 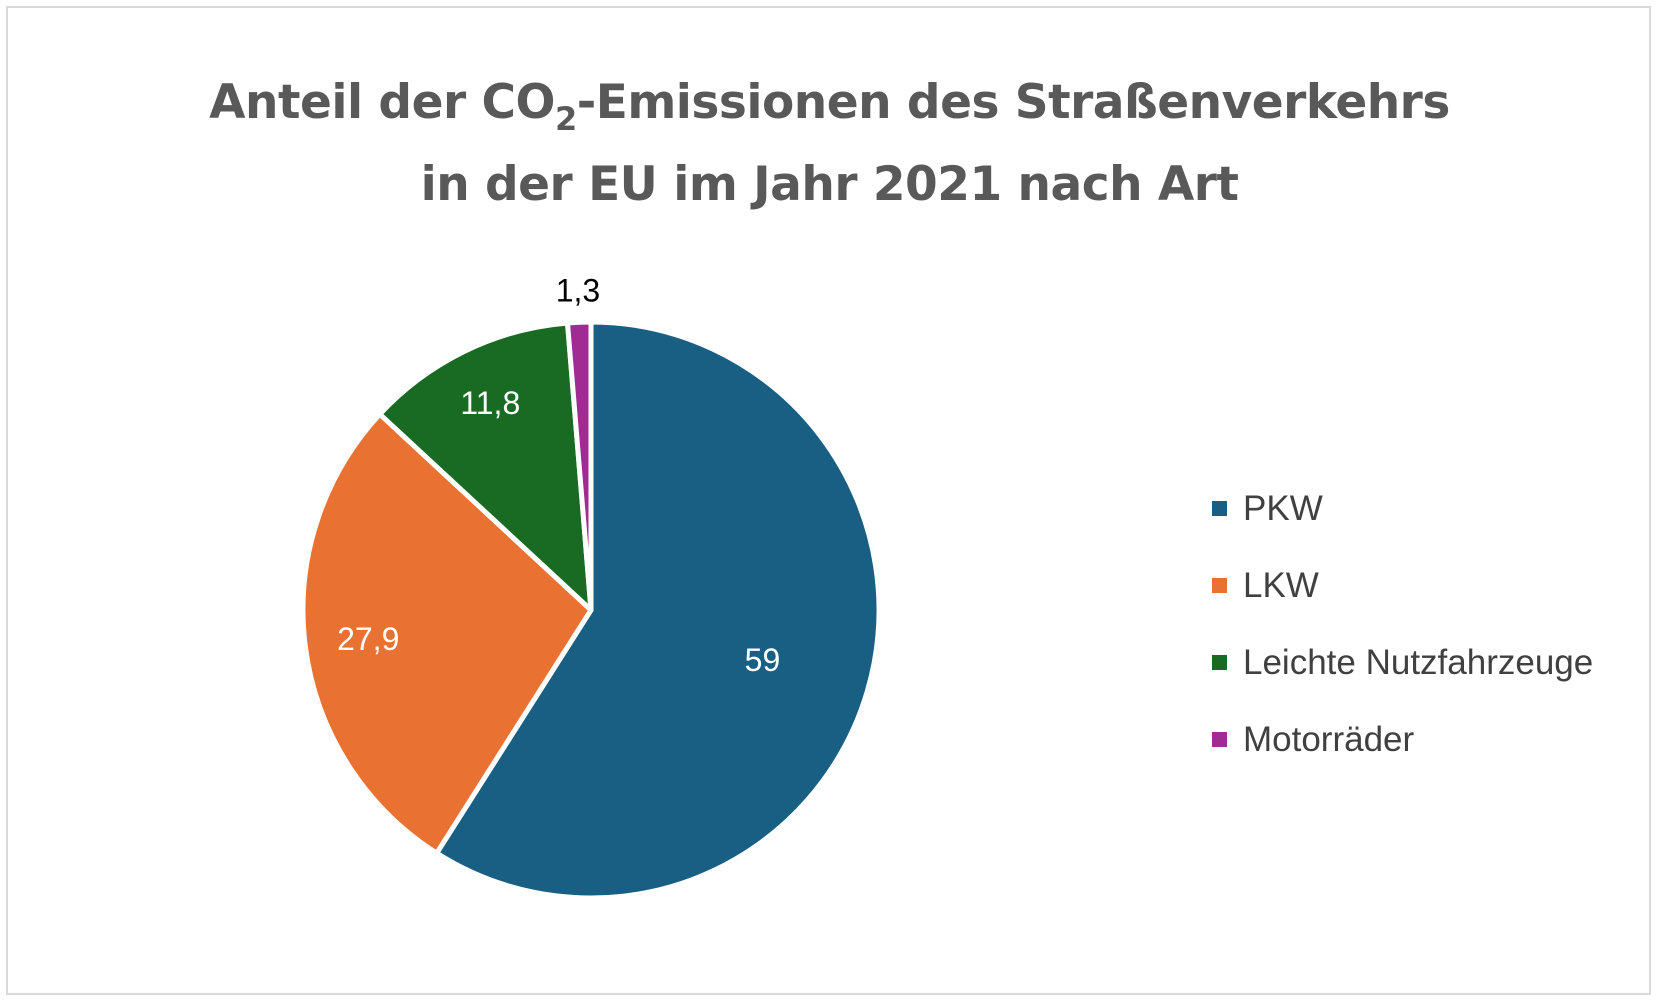 What do you see at coordinates (763, 660) in the screenshot?
I see `data-label-pkw: 59` at bounding box center [763, 660].